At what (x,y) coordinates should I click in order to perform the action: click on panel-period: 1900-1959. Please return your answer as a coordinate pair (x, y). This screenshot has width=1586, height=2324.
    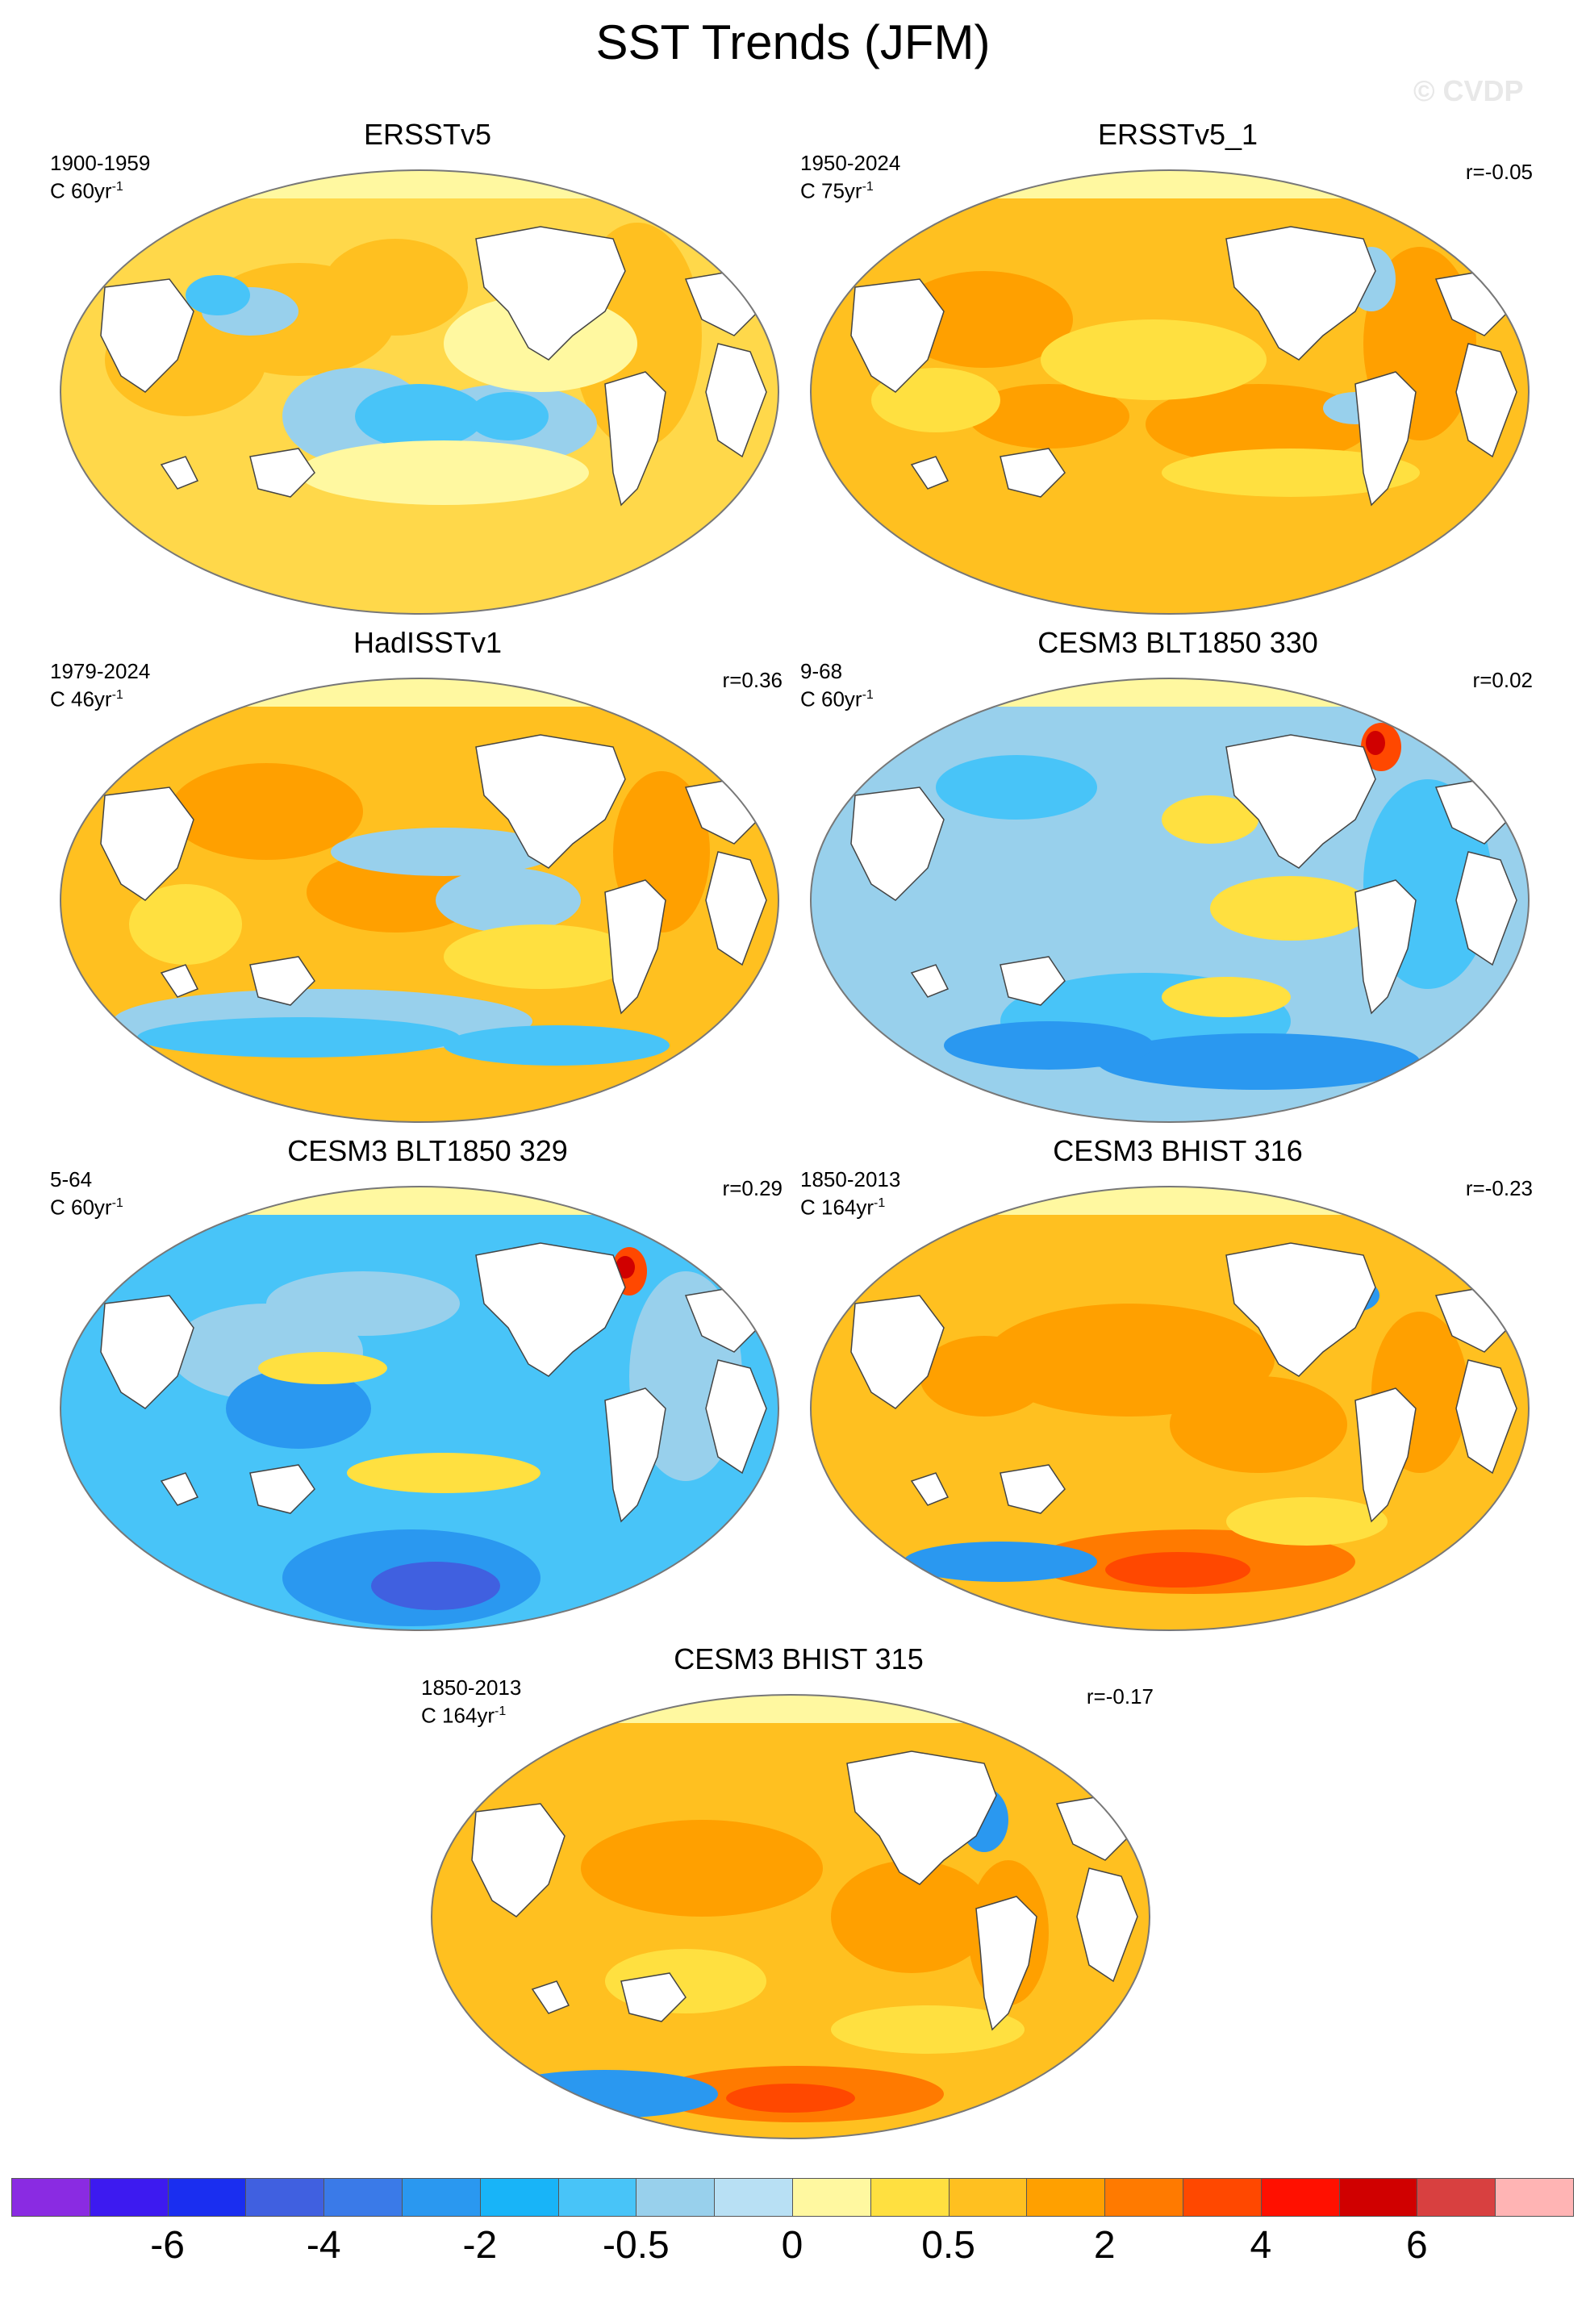
    Looking at the image, I should click on (101, 163).